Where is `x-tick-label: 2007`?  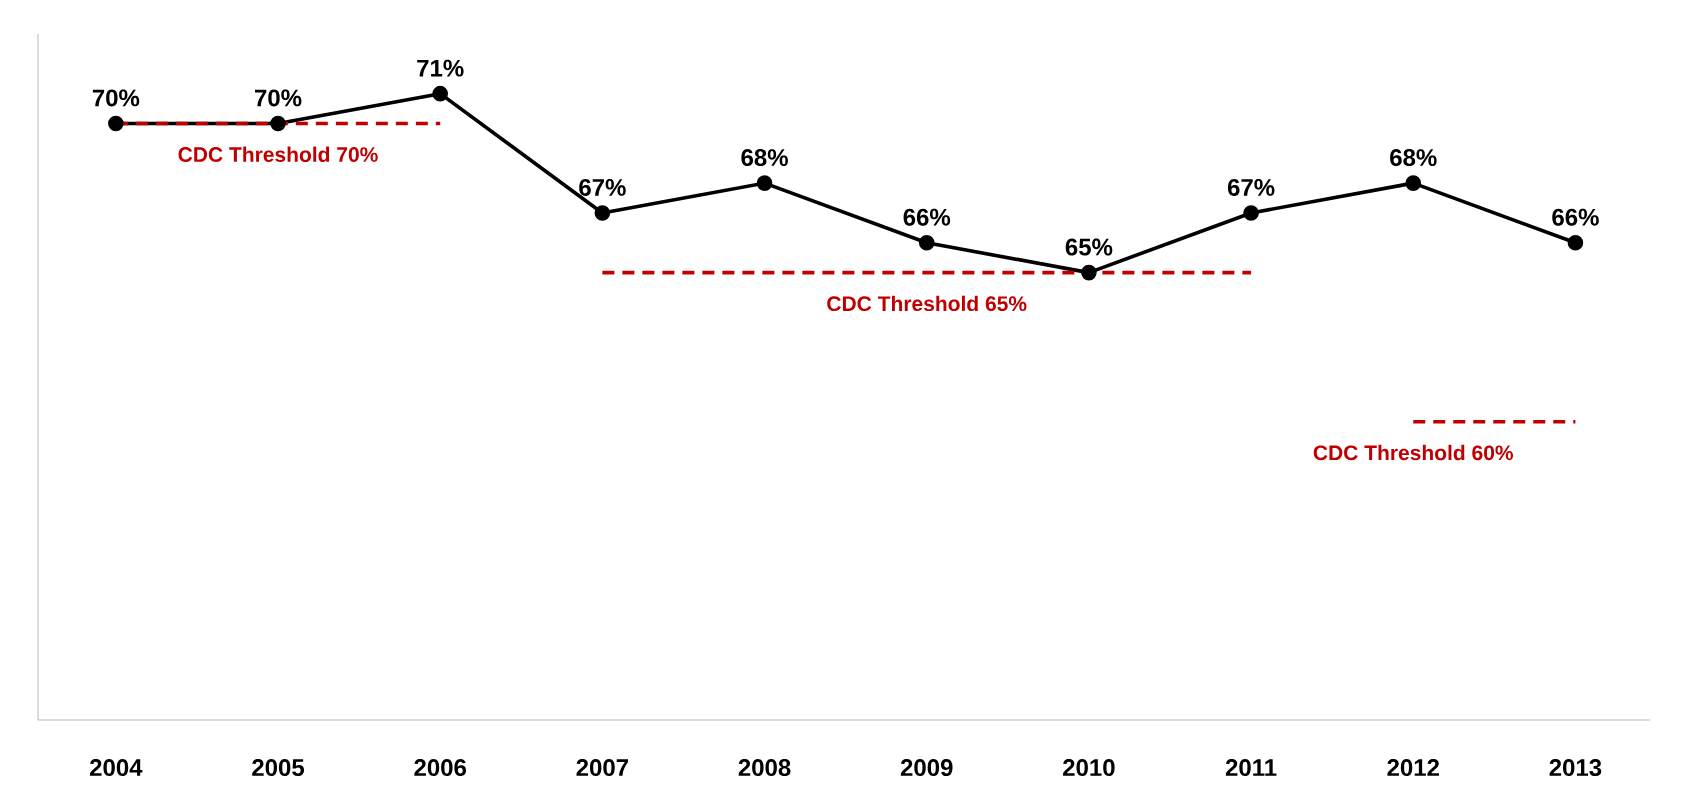
x-tick-label: 2007 is located at coordinates (602, 768).